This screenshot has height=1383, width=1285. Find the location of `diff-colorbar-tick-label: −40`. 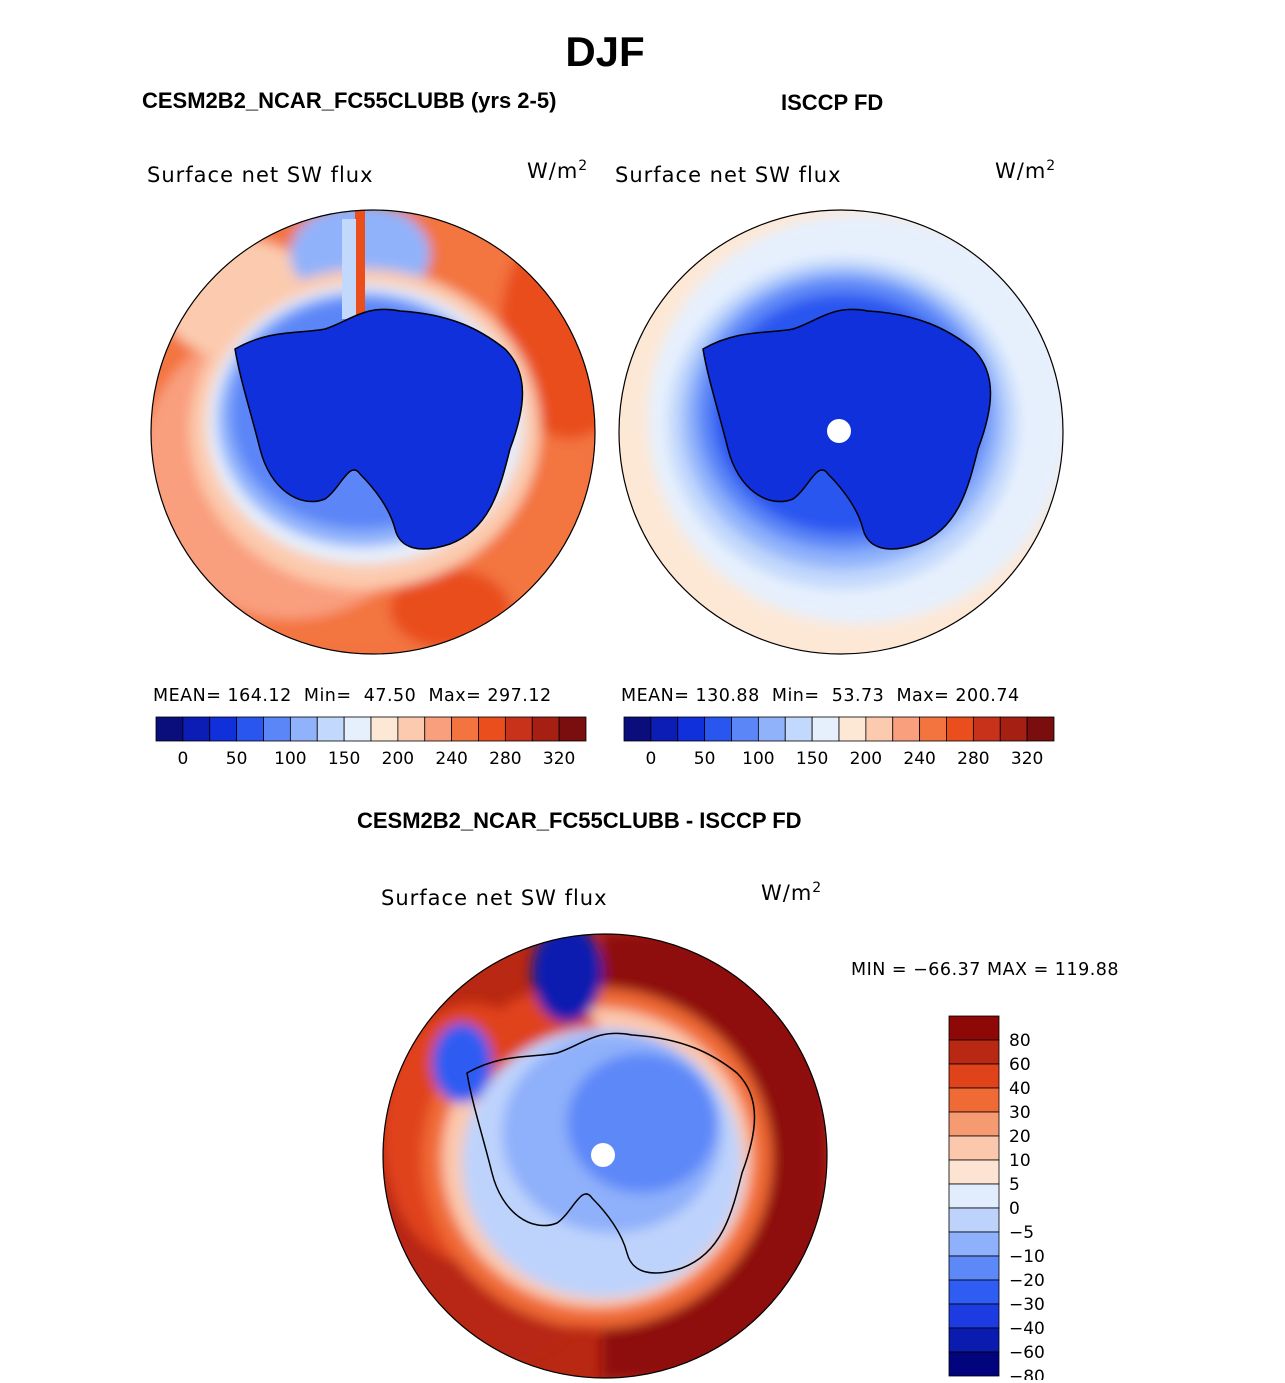

diff-colorbar-tick-label: −40 is located at coordinates (1027, 1329).